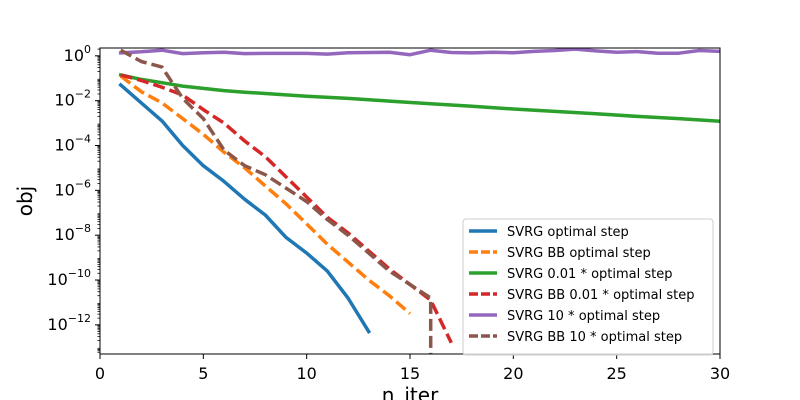  What do you see at coordinates (69, 278) in the screenshot?
I see `y-tick-label: 10⁻¹⁰` at bounding box center [69, 278].